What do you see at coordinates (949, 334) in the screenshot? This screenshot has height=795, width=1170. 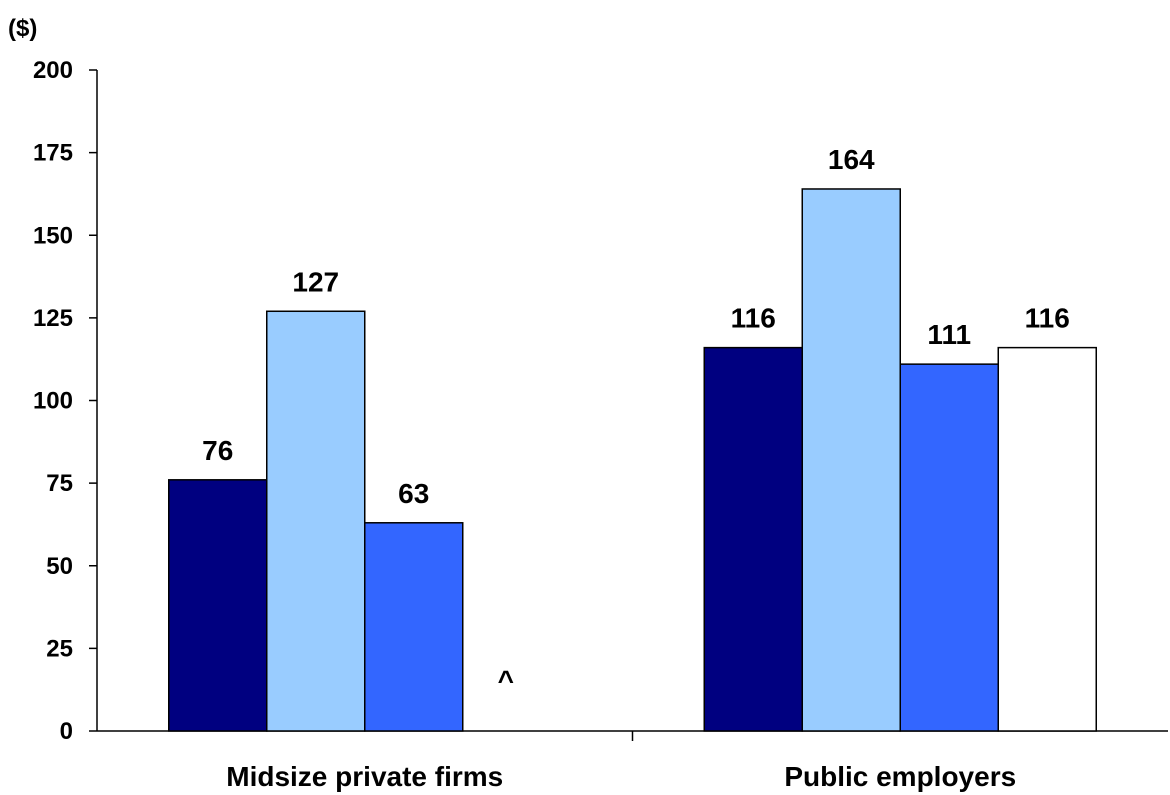 I see `bar-value-label: 111` at bounding box center [949, 334].